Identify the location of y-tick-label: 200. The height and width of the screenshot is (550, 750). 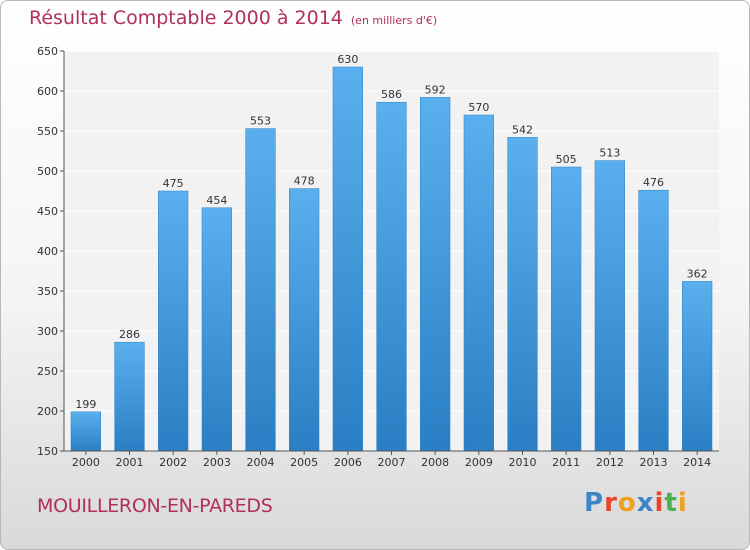
(47, 411).